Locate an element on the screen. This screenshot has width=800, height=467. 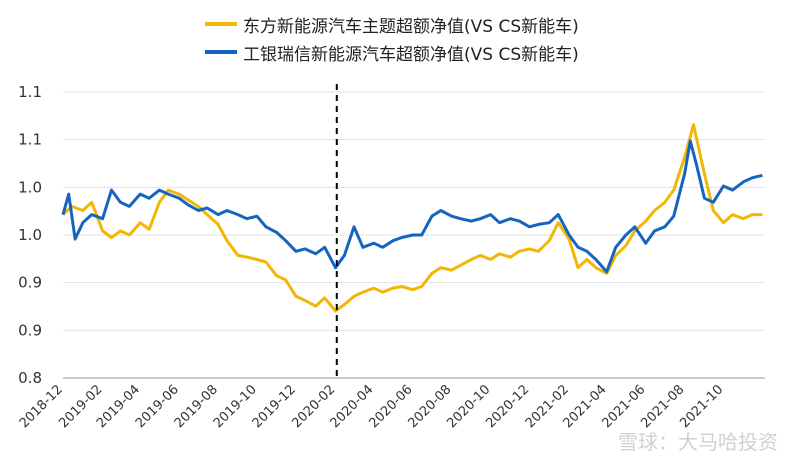
legend-label-east: 东方新能源汽车主题超额净值(VS CS新能车) is located at coordinates (411, 26).